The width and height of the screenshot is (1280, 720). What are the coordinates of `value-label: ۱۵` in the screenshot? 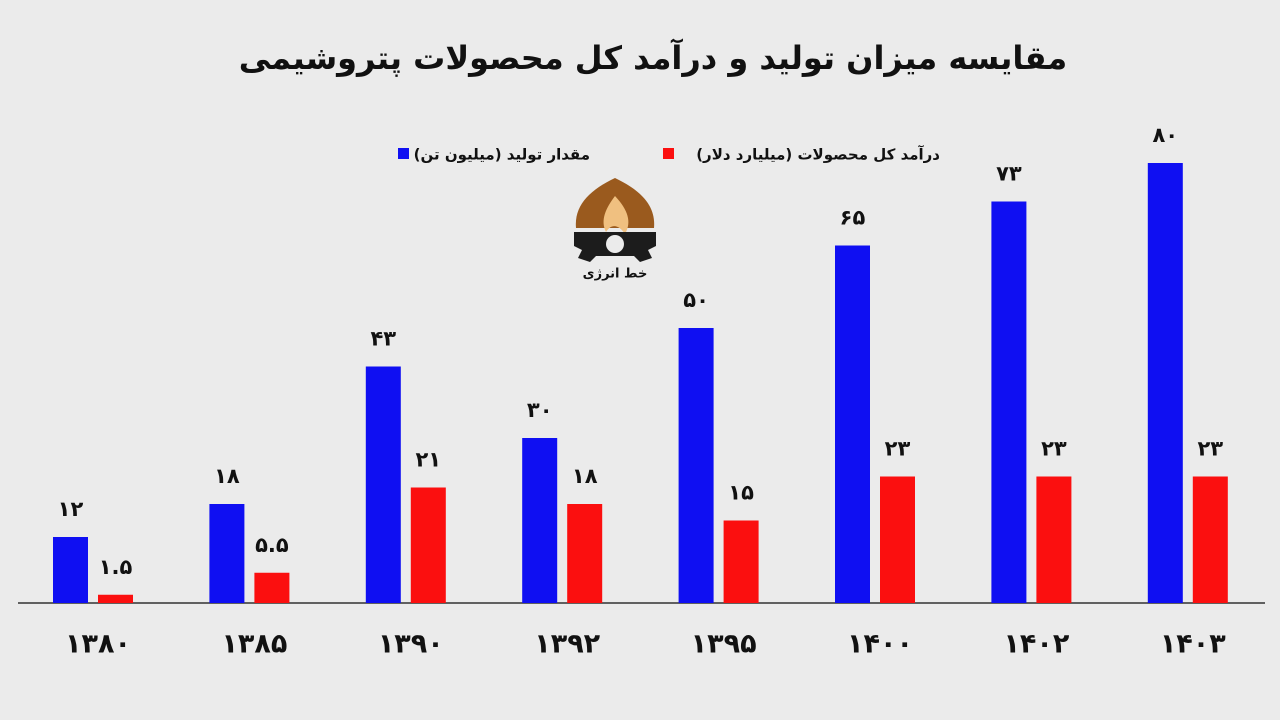 It's located at (741, 493).